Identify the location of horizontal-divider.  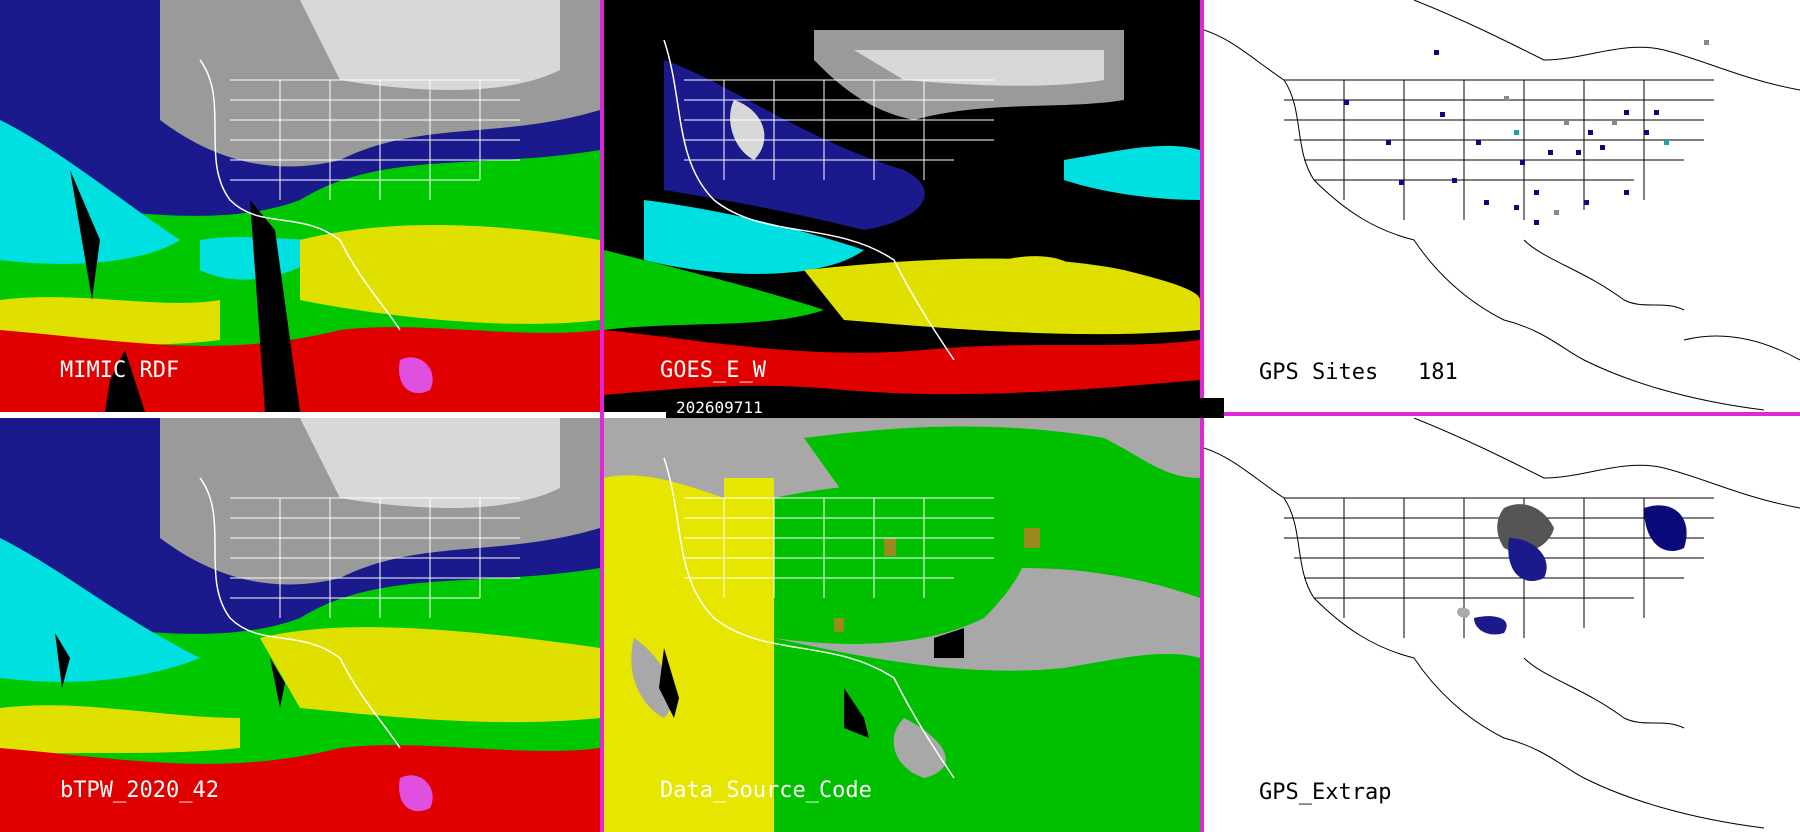
(1502, 414).